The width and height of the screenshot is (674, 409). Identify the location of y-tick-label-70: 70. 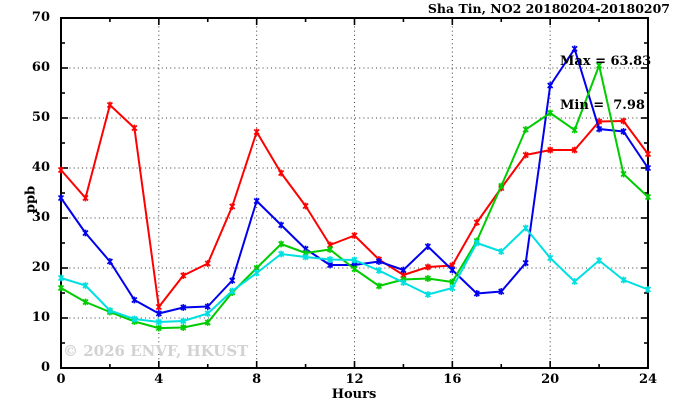
(40, 17).